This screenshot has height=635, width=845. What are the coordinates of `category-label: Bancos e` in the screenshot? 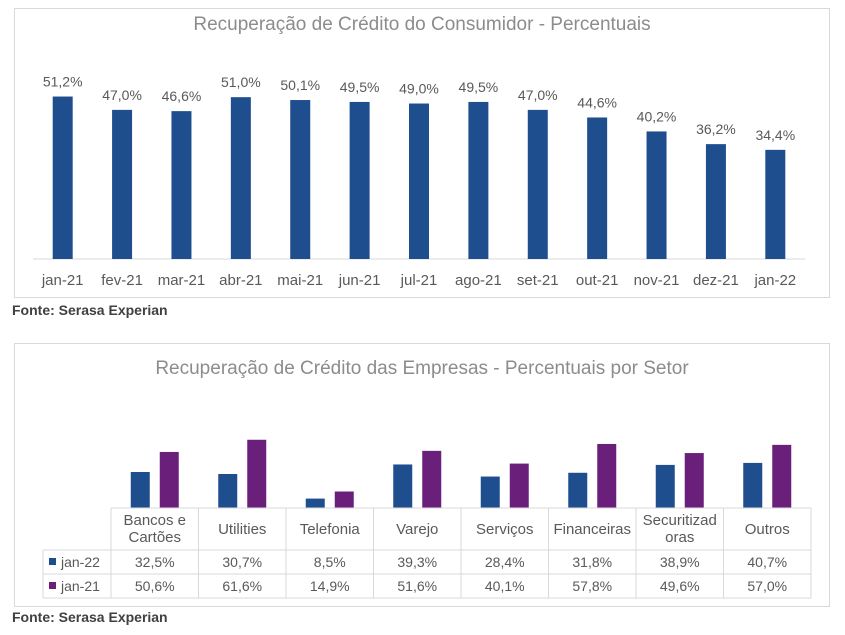 It's located at (154, 520).